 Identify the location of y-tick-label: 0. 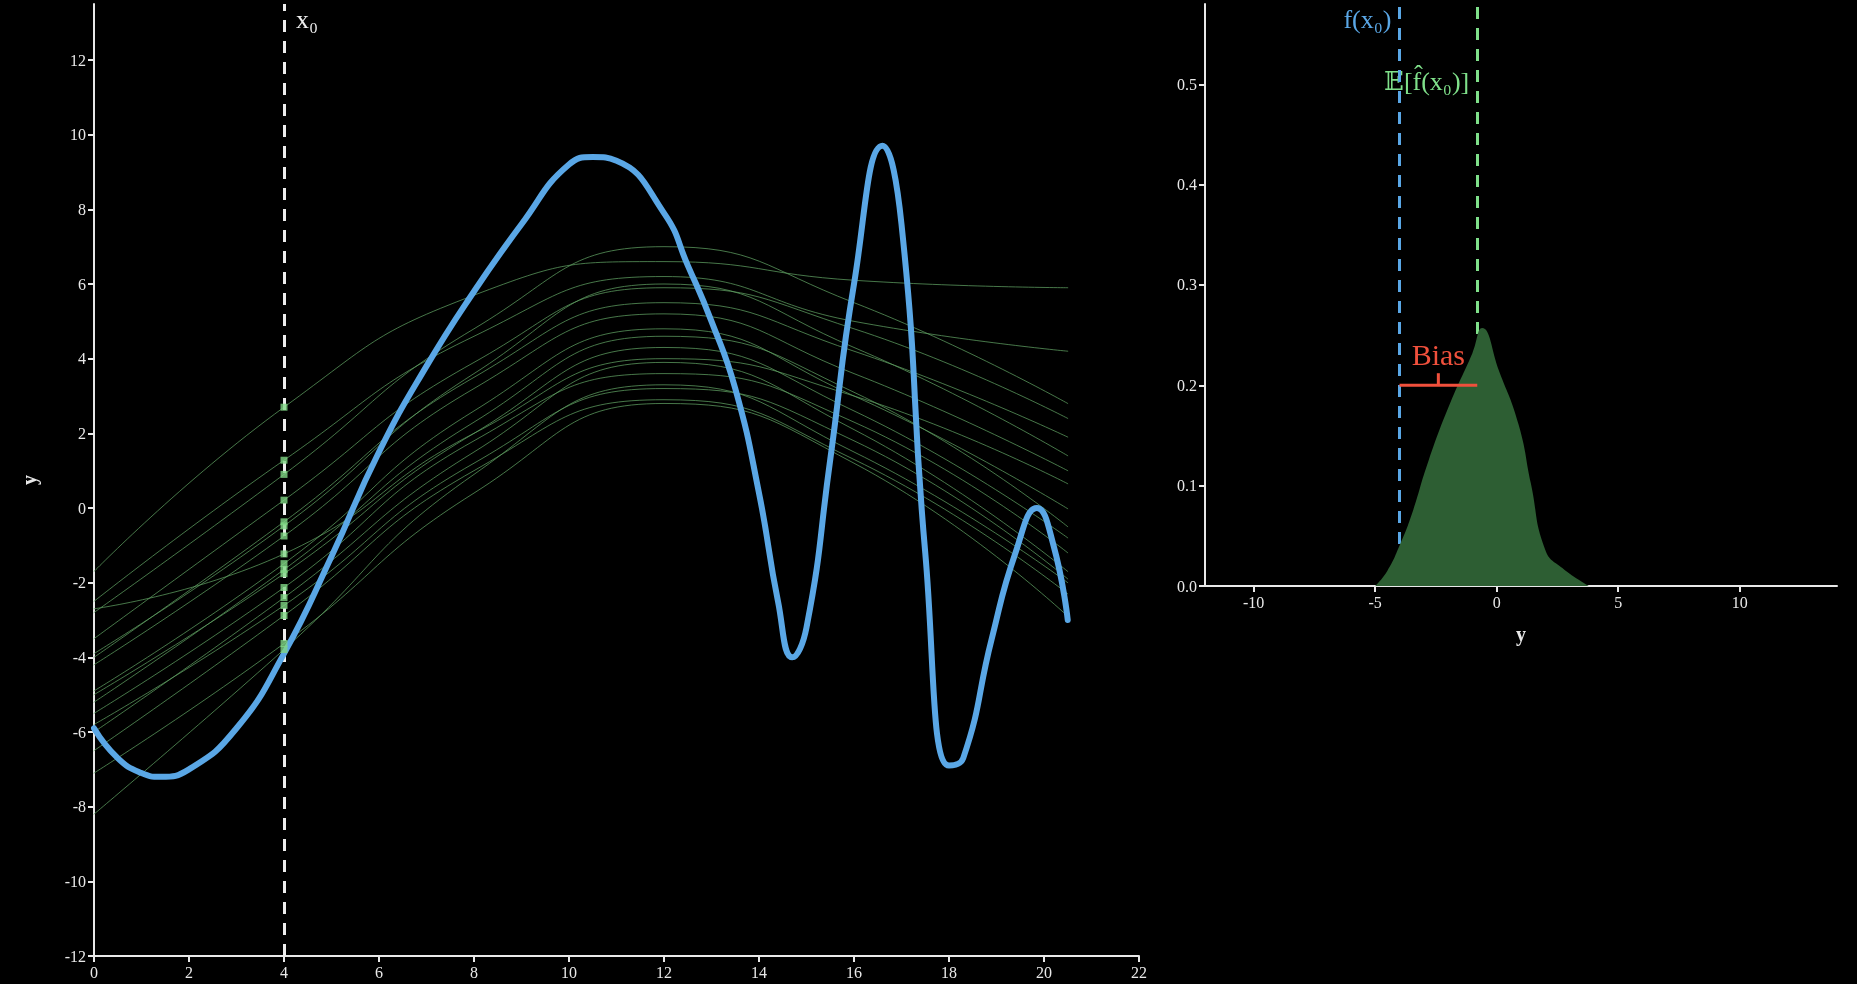
(82, 508).